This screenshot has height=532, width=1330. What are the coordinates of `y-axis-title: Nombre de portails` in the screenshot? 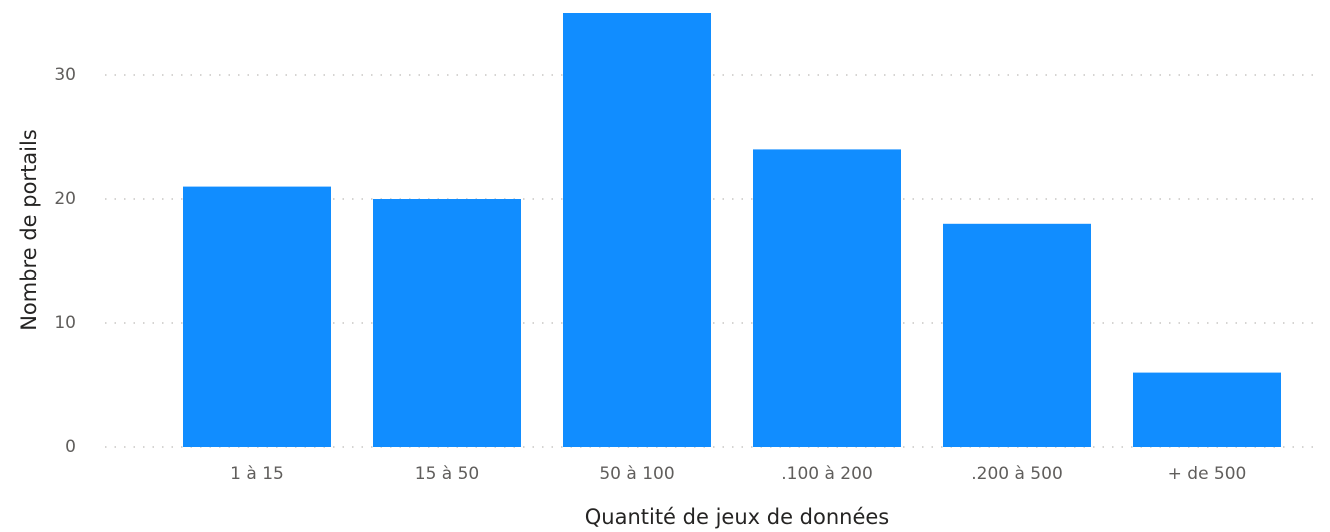 It's located at (29, 230).